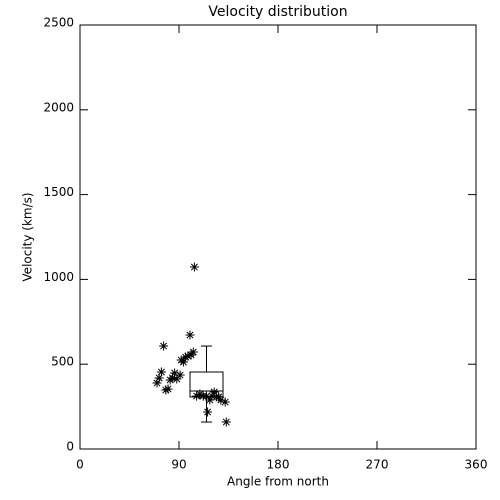  I want to click on y-tick-label: 1000, so click(58, 277).